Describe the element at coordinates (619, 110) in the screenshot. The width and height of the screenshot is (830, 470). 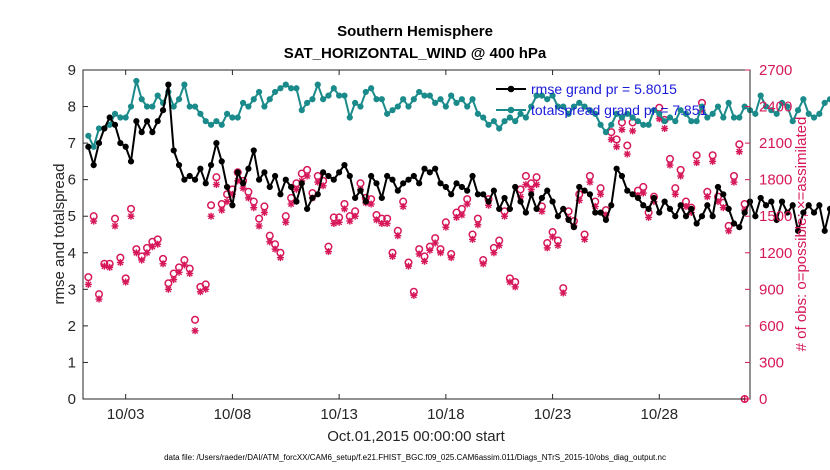
I see `legend-label: totalspread grand pr = 7.851` at that location.